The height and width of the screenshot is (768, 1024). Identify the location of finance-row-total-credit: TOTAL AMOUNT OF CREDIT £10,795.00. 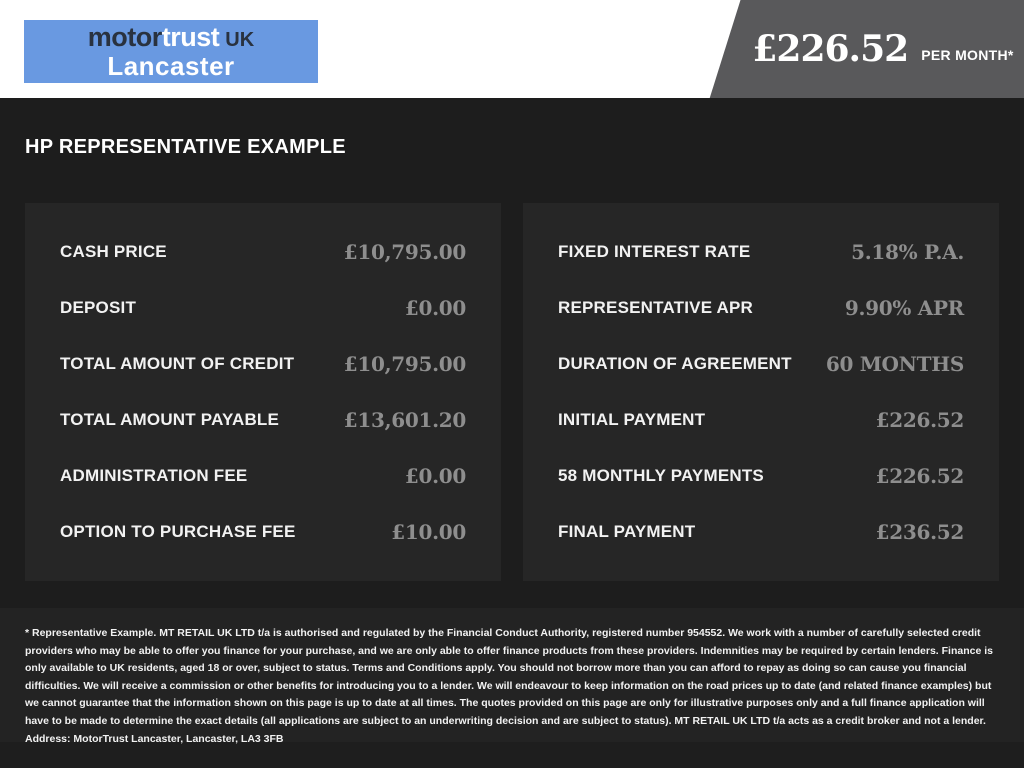
(263, 364).